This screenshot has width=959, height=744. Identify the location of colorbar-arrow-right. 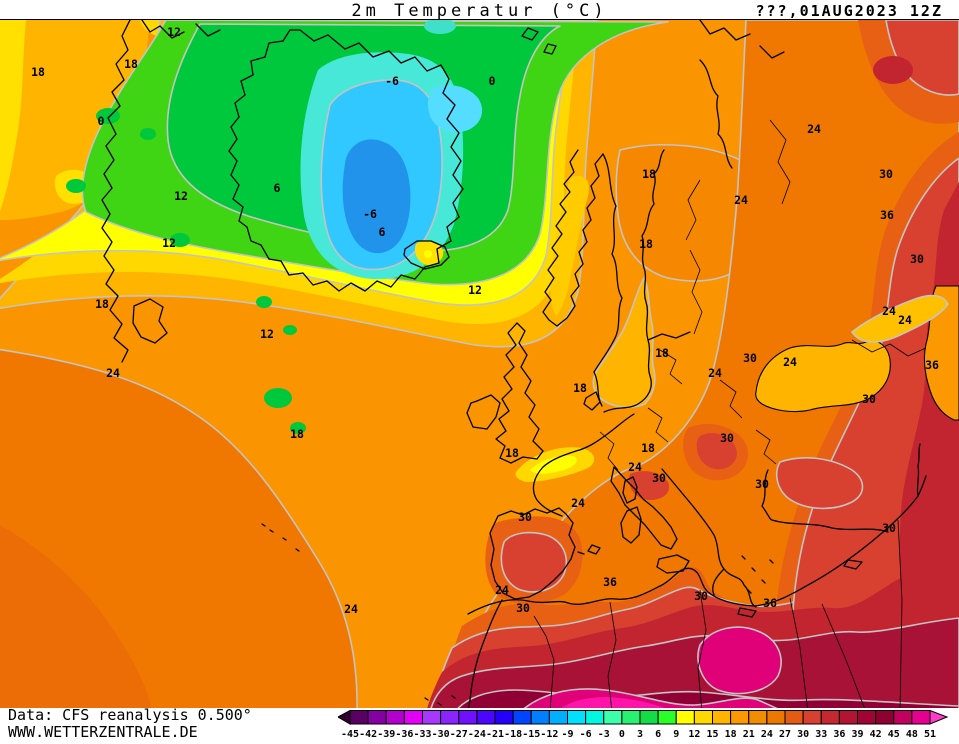
(939, 717).